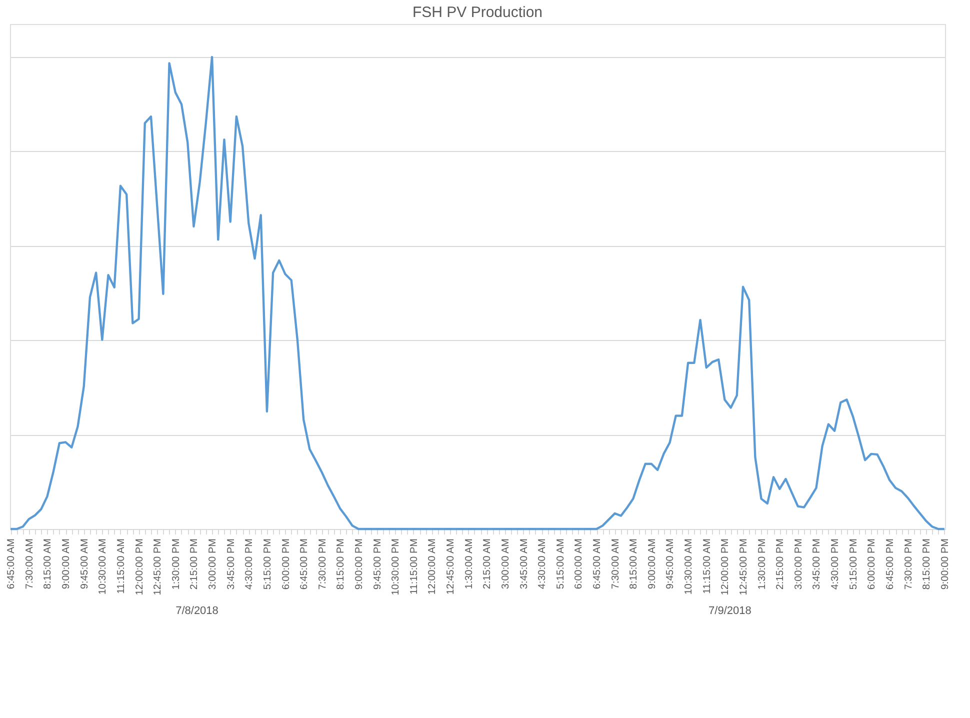  What do you see at coordinates (560, 564) in the screenshot?
I see `x-tick-label: 5:15:00 AM` at bounding box center [560, 564].